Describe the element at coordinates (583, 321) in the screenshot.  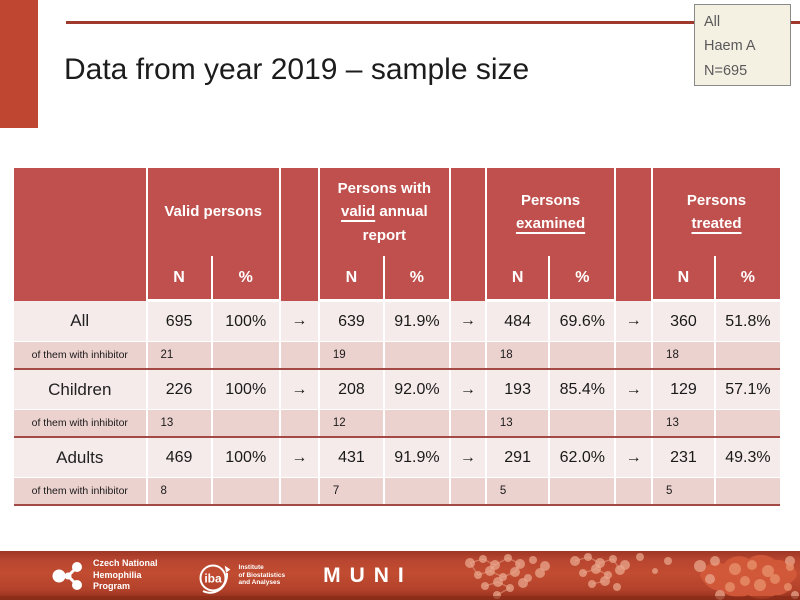
I see `pct-cell: 69.6%` at that location.